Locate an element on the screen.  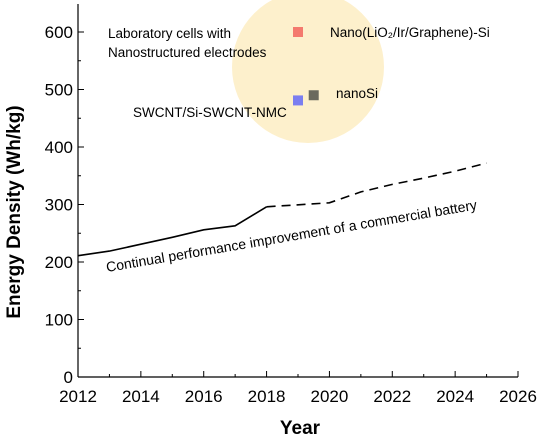
y-tick-label: 600 is located at coordinates (59, 32).